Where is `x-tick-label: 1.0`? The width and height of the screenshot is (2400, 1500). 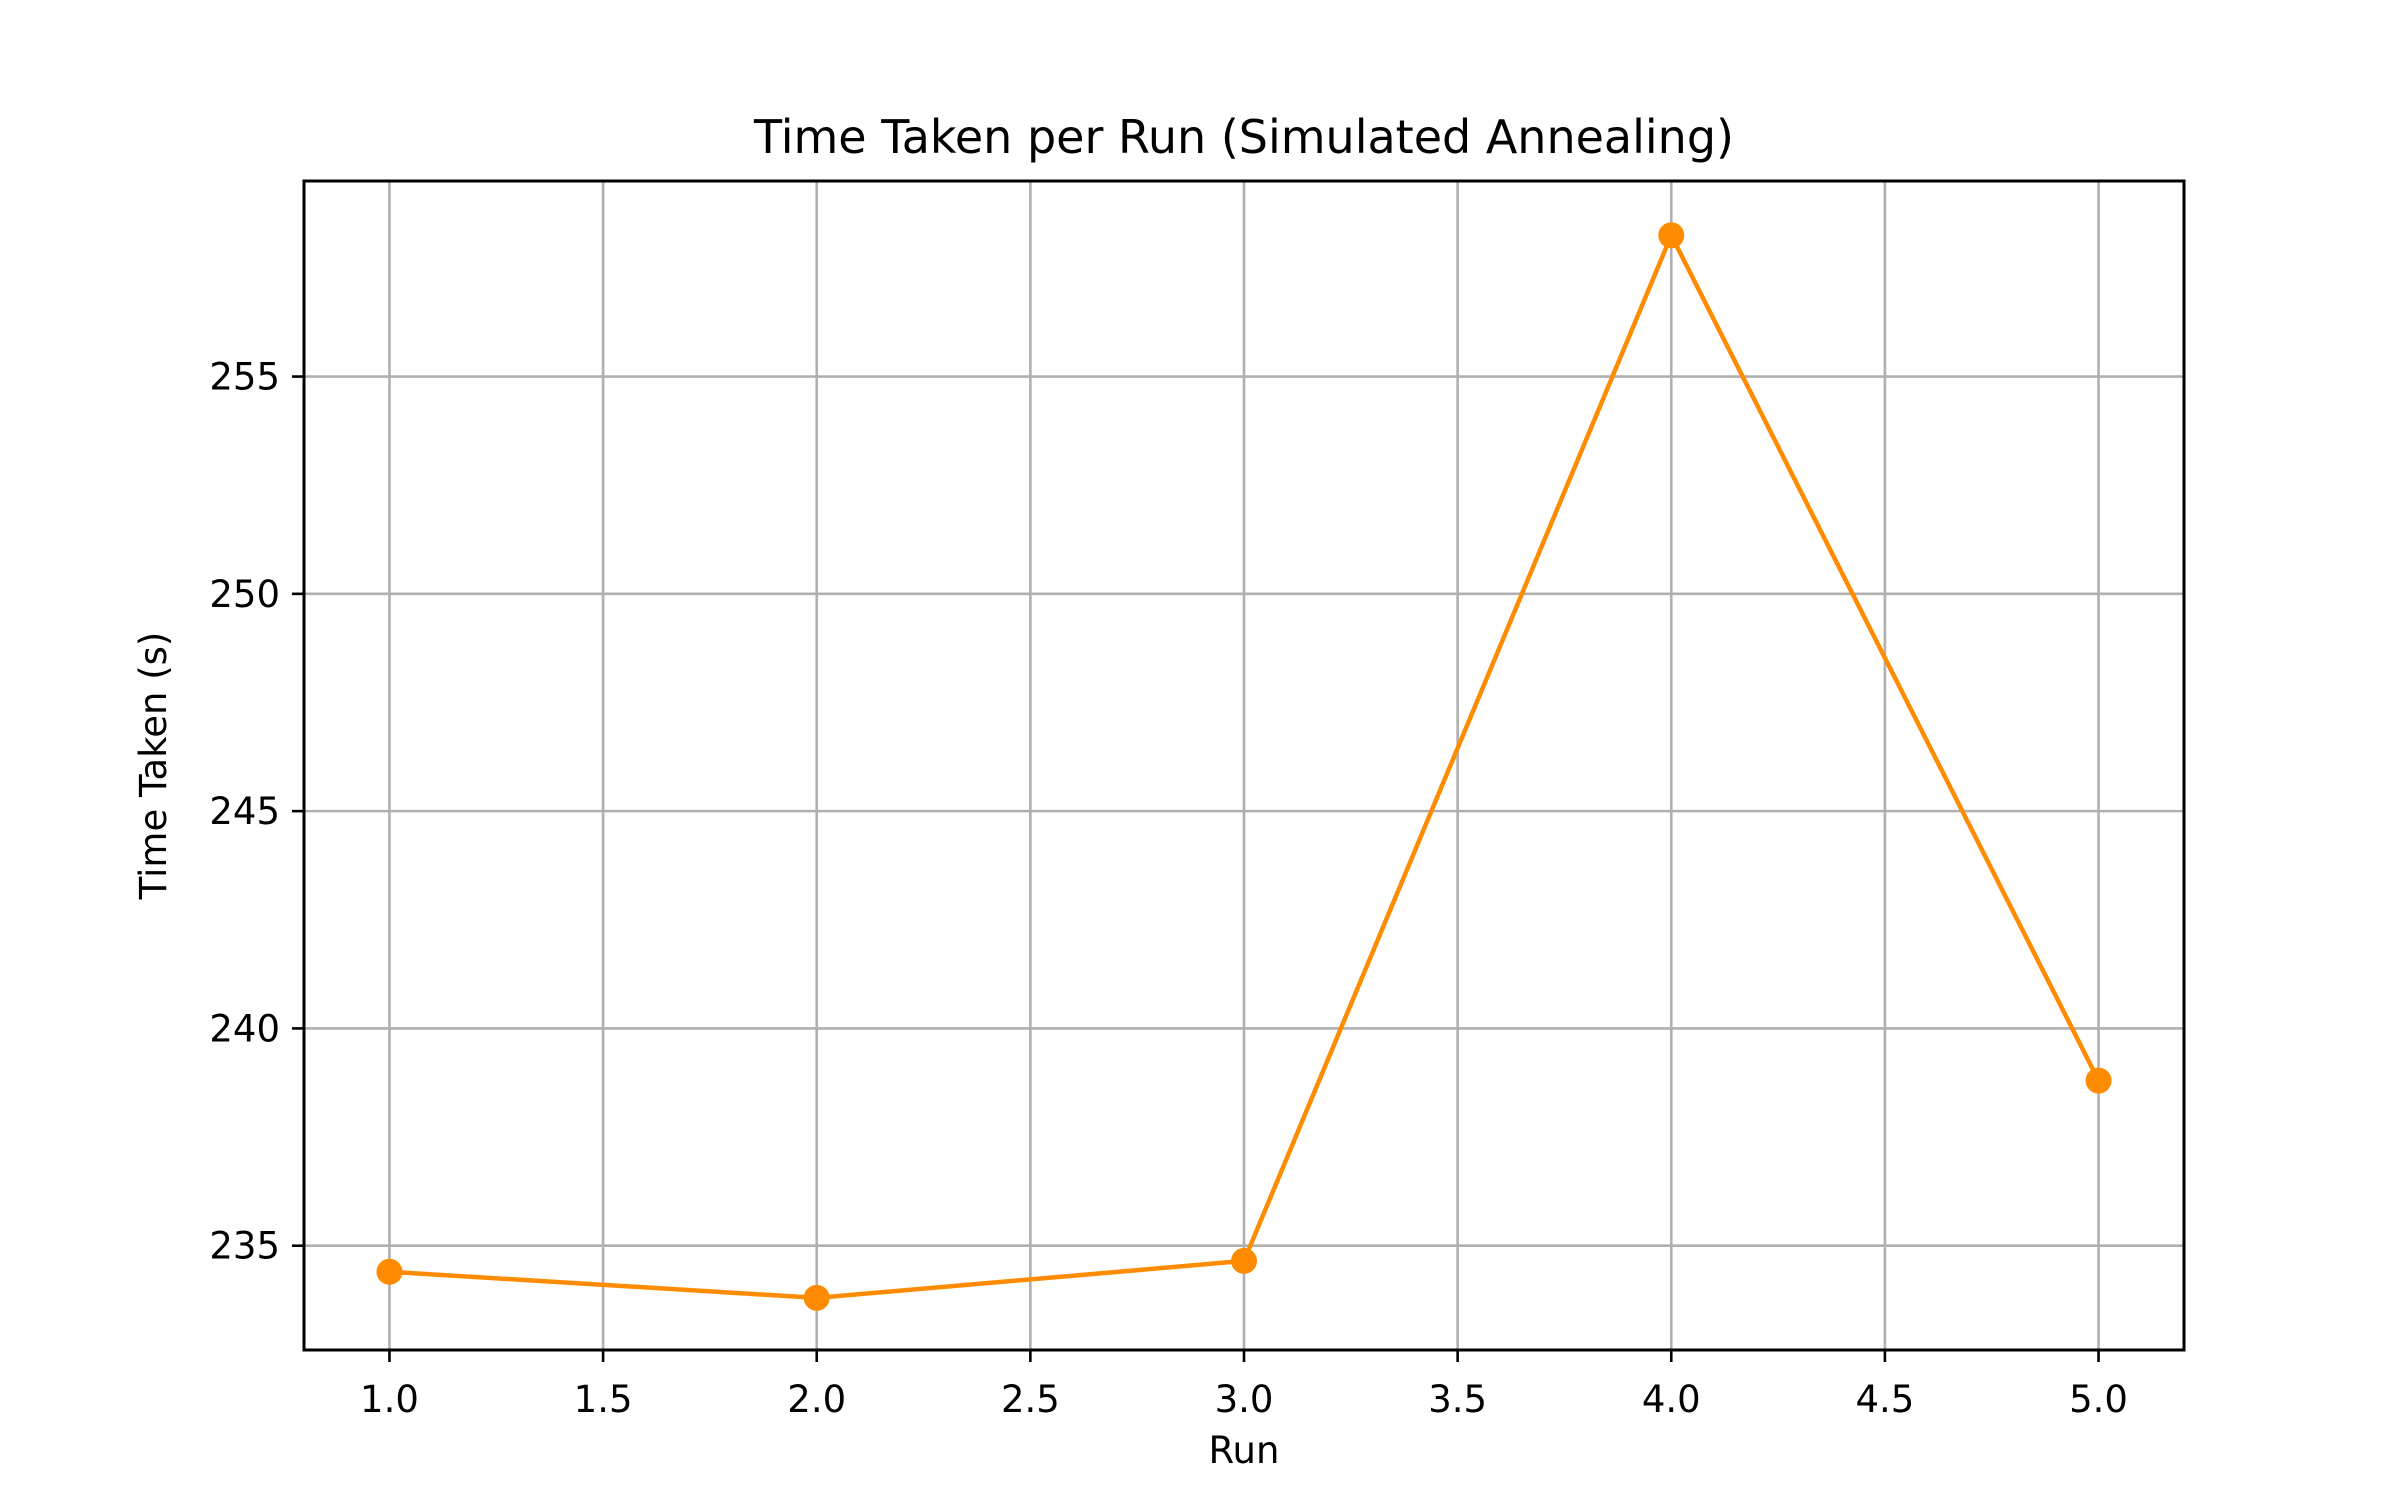 x-tick-label: 1.0 is located at coordinates (389, 1399).